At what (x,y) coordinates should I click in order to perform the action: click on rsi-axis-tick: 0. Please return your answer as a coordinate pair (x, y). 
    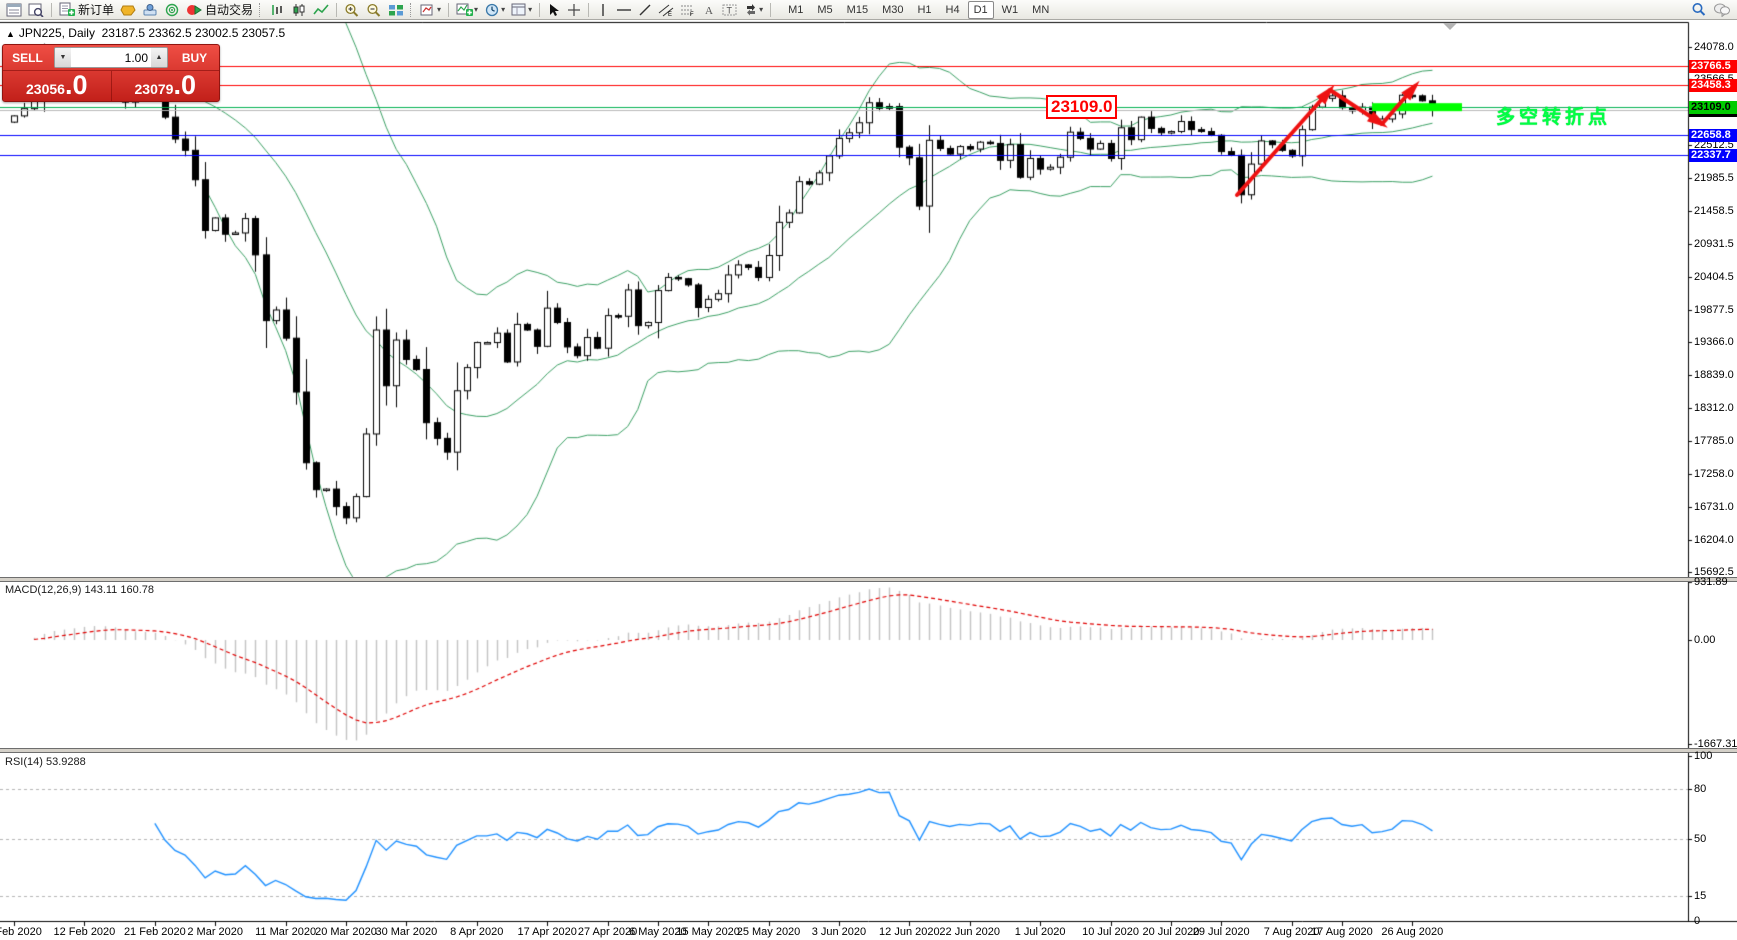
    Looking at the image, I should click on (1697, 921).